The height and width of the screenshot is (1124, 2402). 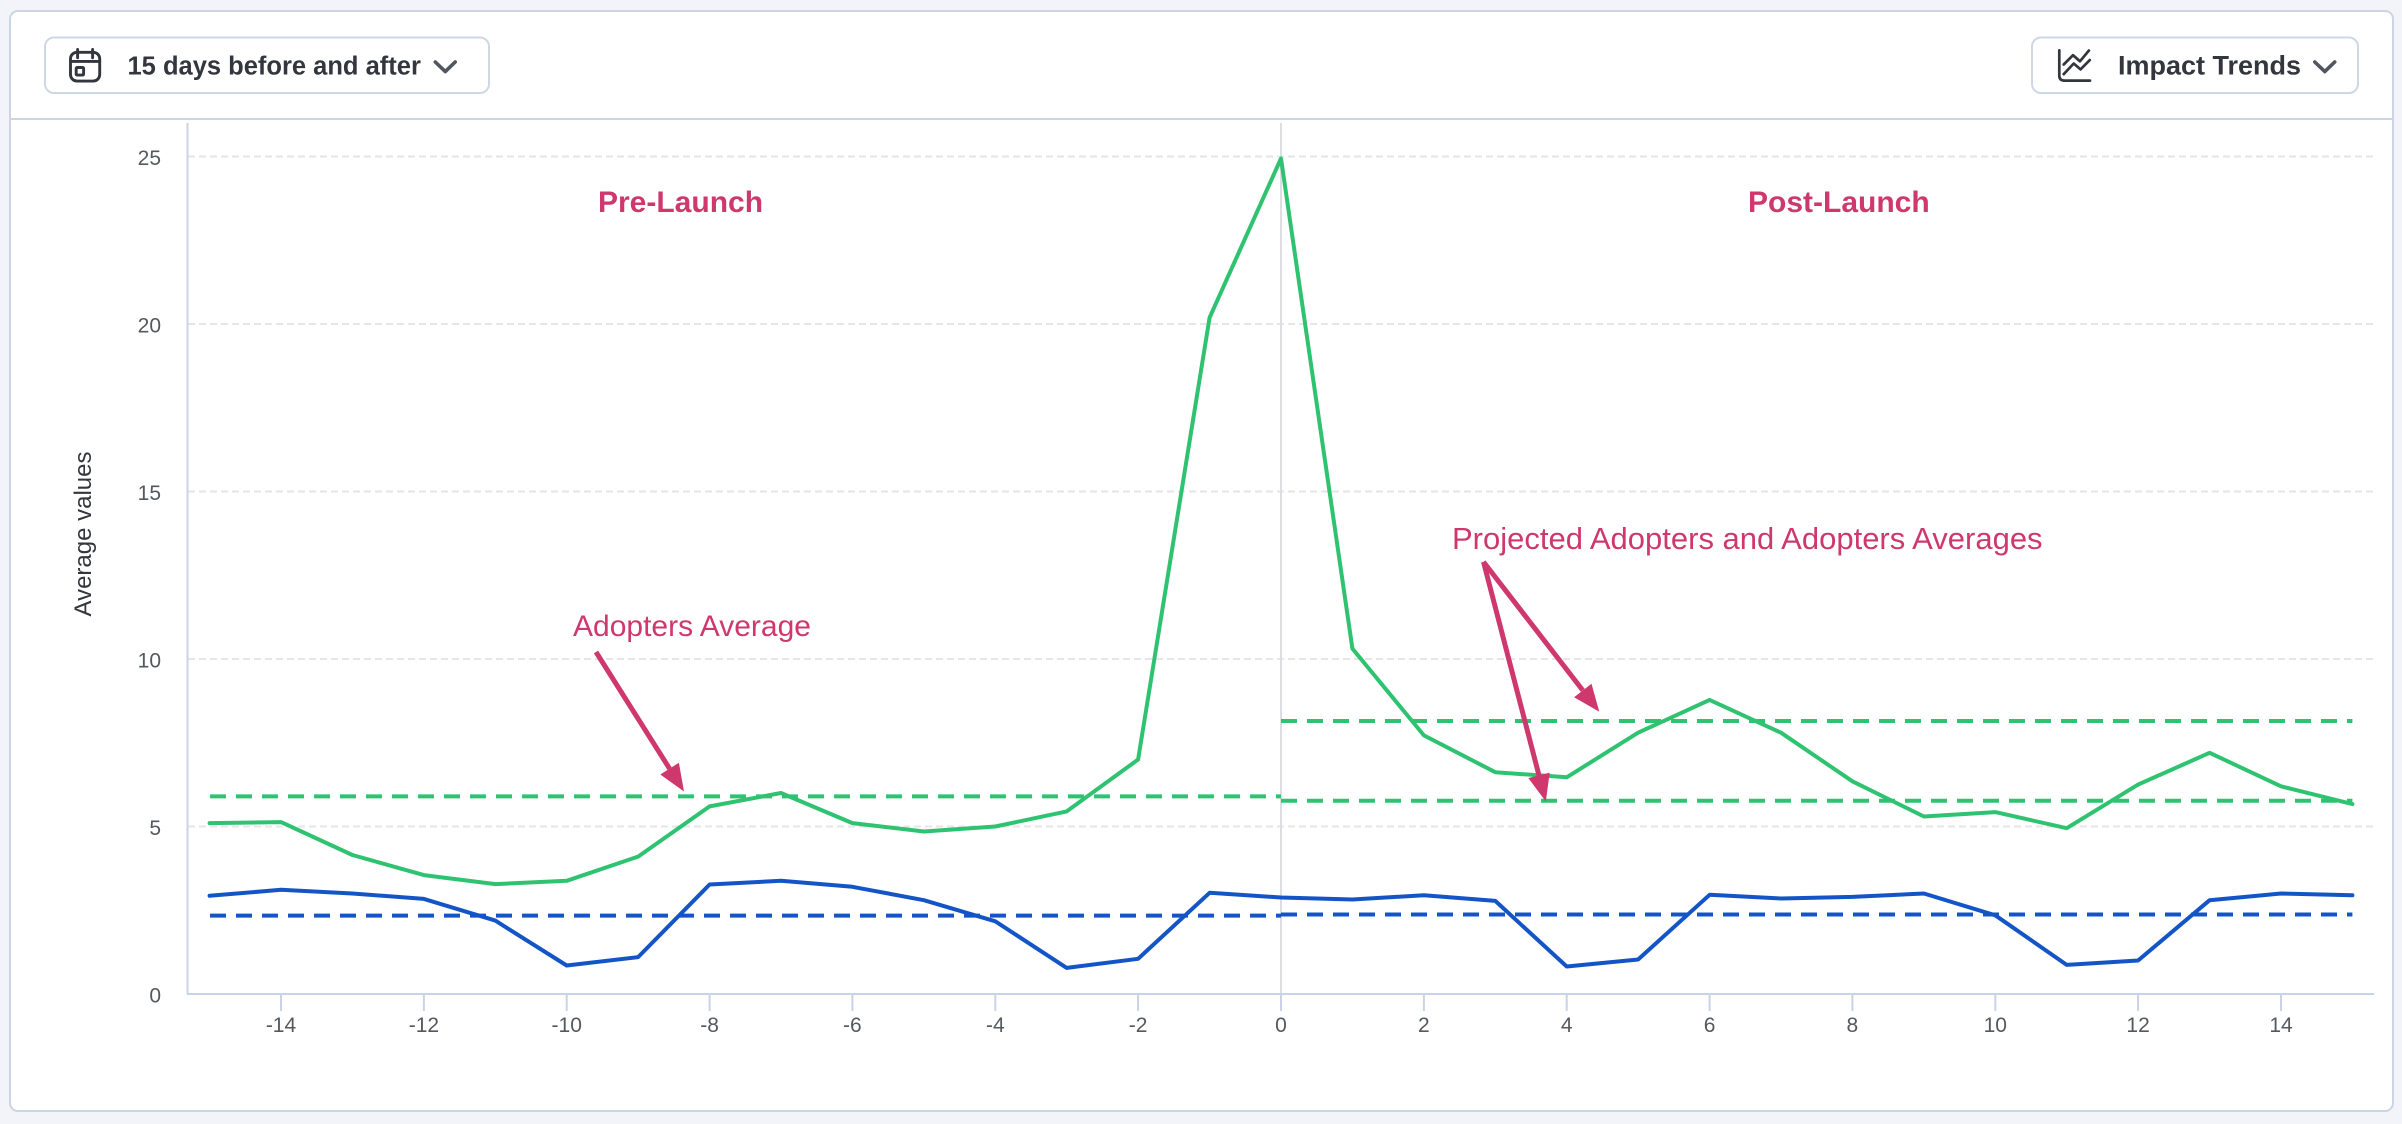 What do you see at coordinates (83, 534) in the screenshot?
I see `svg-text: Average values` at bounding box center [83, 534].